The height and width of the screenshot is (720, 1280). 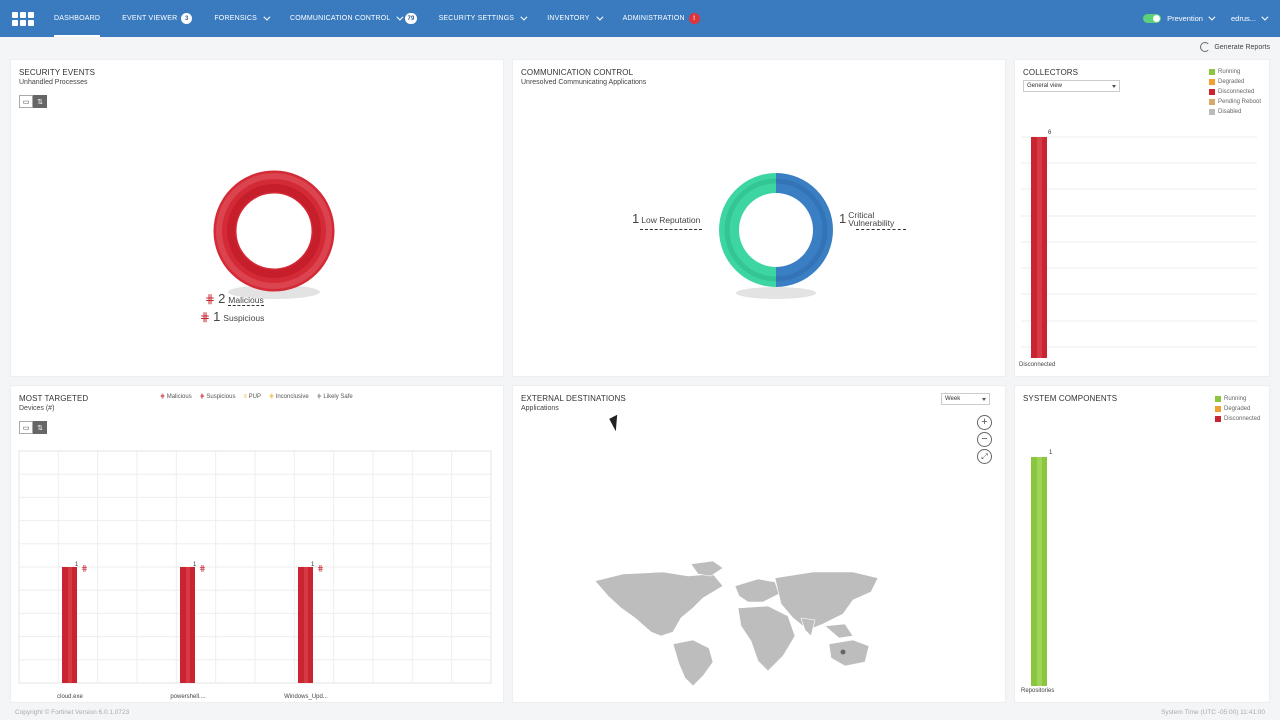 I want to click on south-america, so click(x=693, y=663).